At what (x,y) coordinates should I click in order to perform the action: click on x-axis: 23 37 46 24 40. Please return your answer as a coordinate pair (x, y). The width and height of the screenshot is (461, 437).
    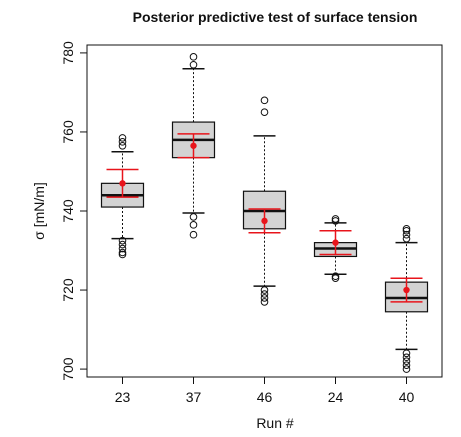
    Looking at the image, I should click on (265, 391).